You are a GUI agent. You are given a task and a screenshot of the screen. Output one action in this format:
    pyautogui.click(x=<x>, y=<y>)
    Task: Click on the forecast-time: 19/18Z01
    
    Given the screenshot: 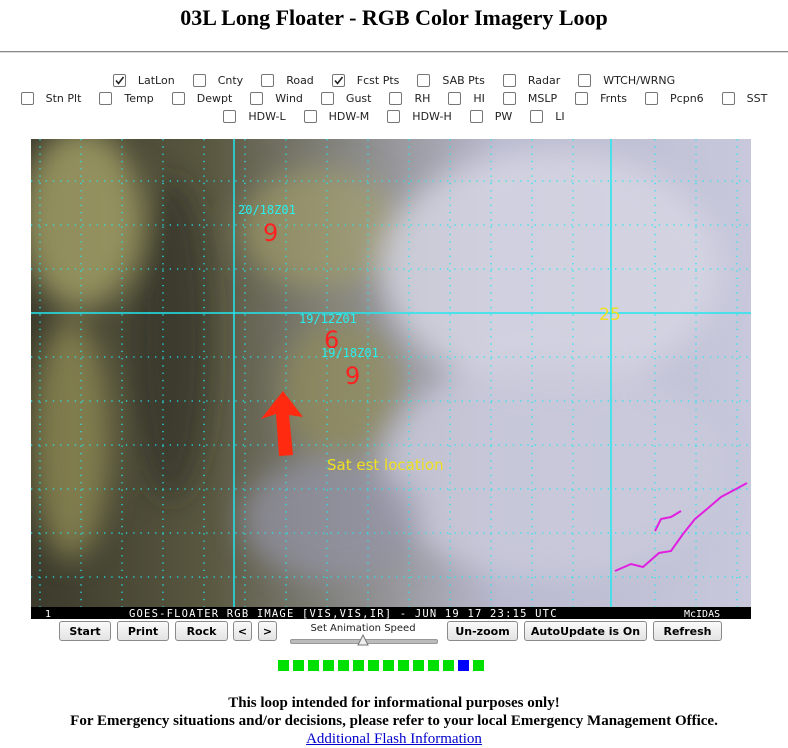 What is the action you would take?
    pyautogui.click(x=350, y=353)
    